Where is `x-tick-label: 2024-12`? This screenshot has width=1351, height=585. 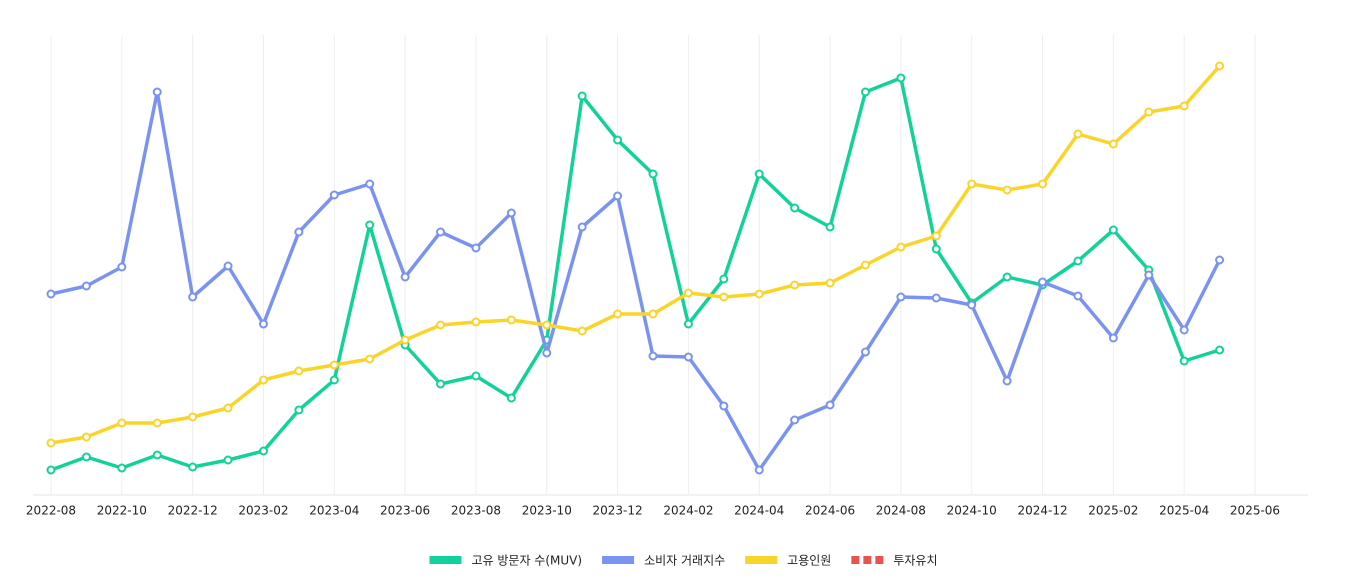
x-tick-label: 2024-12 is located at coordinates (1042, 511).